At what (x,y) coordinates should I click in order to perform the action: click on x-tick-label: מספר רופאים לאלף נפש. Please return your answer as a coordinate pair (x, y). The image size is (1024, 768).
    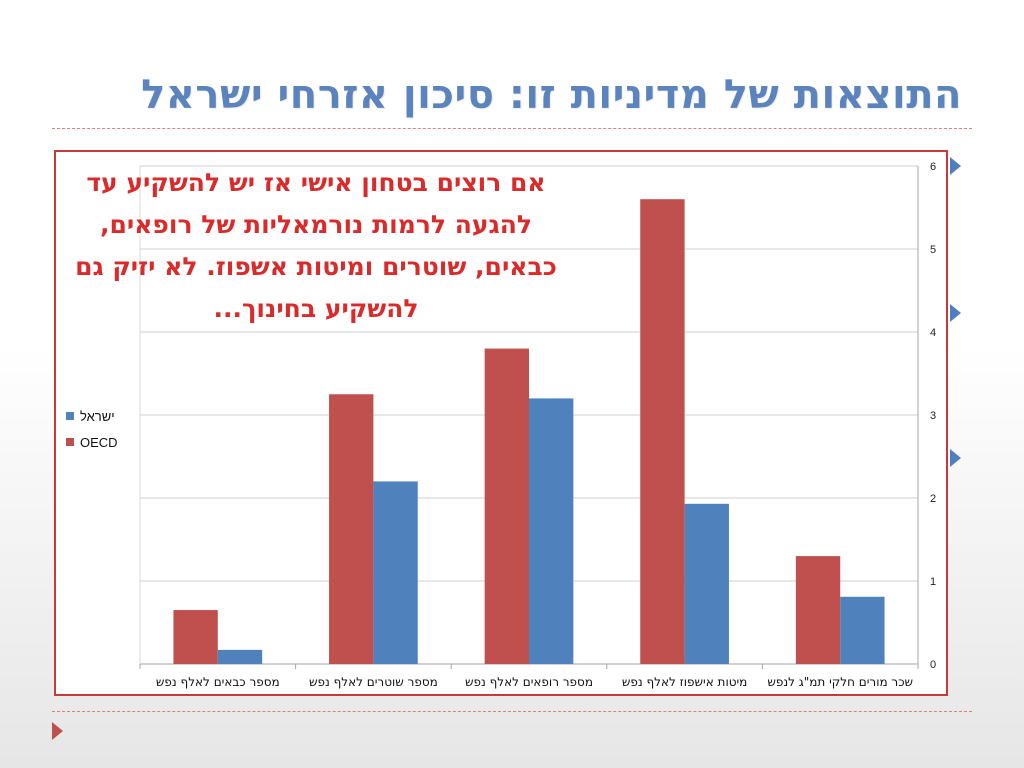
    Looking at the image, I should click on (529, 682).